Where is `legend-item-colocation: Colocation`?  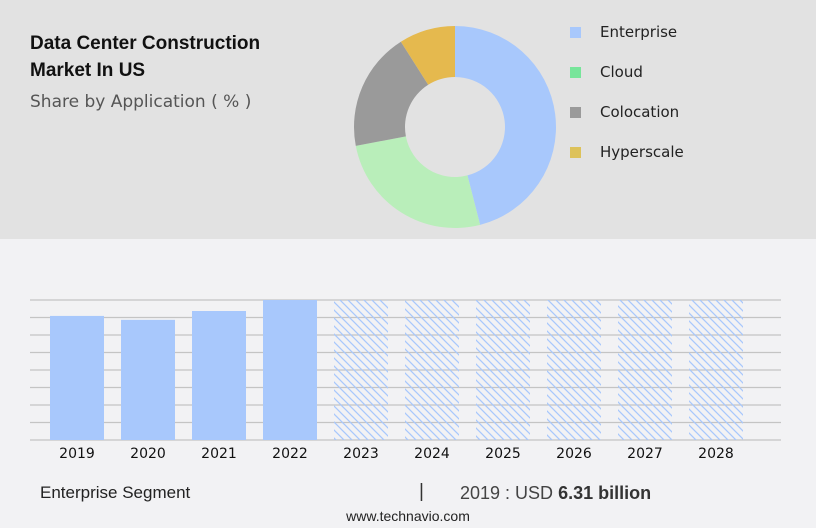 legend-item-colocation: Colocation is located at coordinates (627, 112).